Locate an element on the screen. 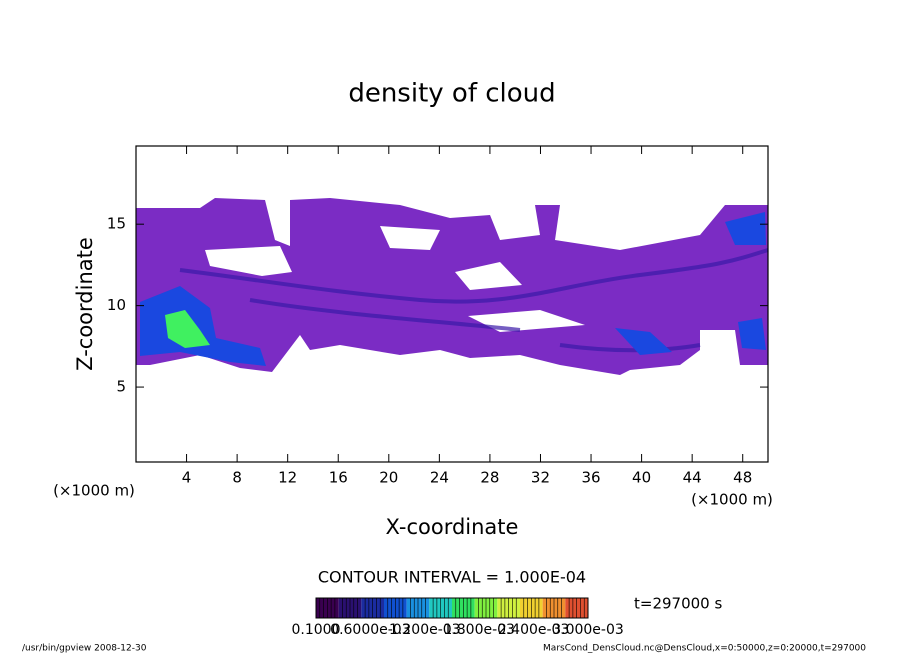  x-tick-label: 20 is located at coordinates (388, 478).